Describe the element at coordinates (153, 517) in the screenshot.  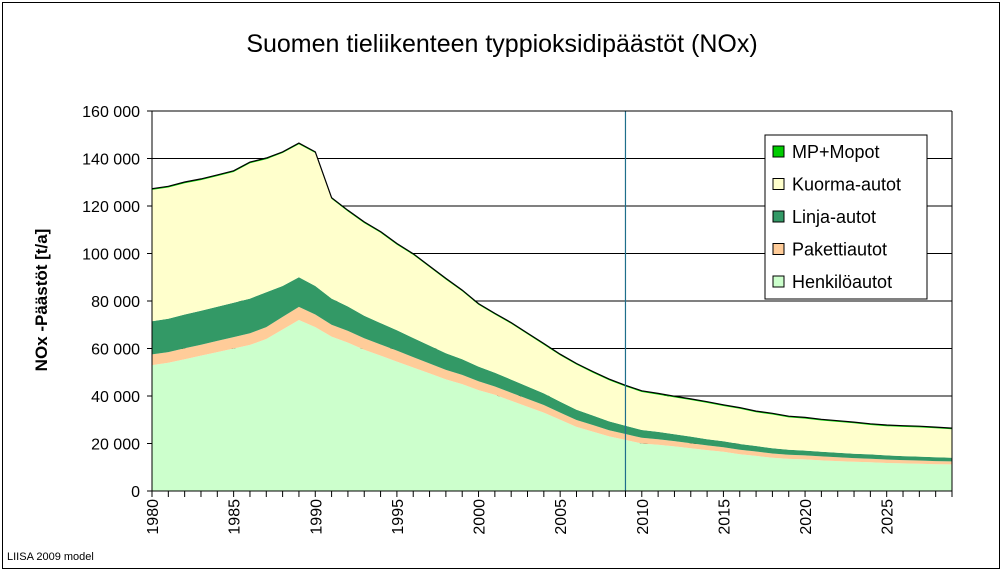
I see `x-tick-label: 1980` at that location.